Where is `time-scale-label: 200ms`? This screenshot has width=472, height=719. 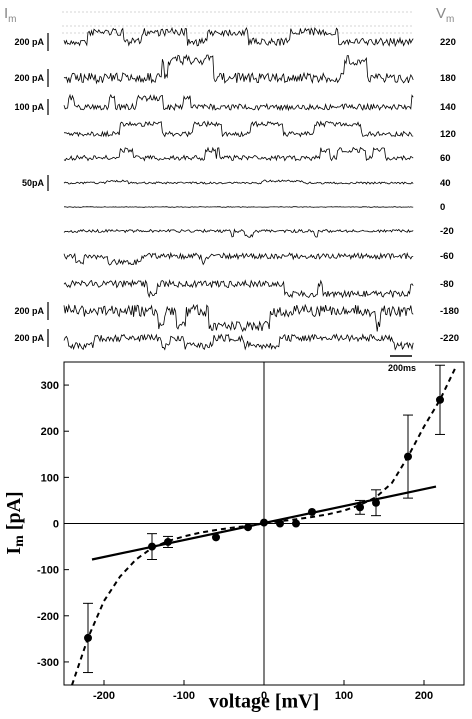 time-scale-label: 200ms is located at coordinates (402, 368).